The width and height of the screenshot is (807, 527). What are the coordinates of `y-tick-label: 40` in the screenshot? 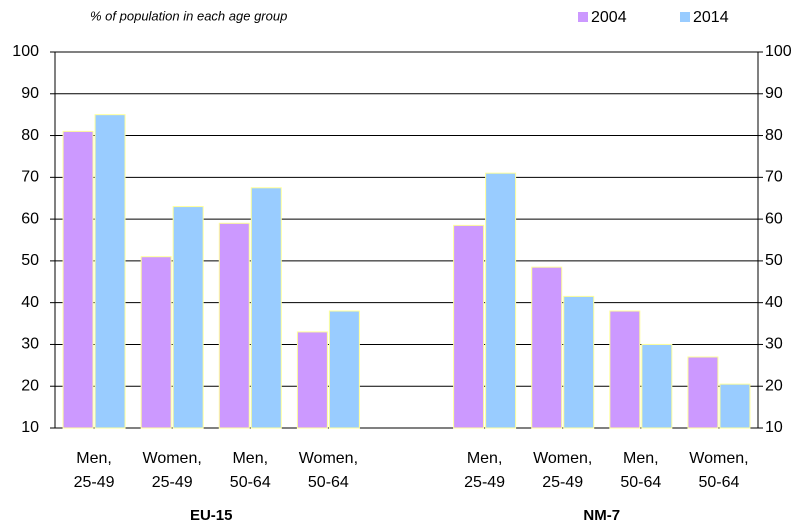 It's located at (30, 302).